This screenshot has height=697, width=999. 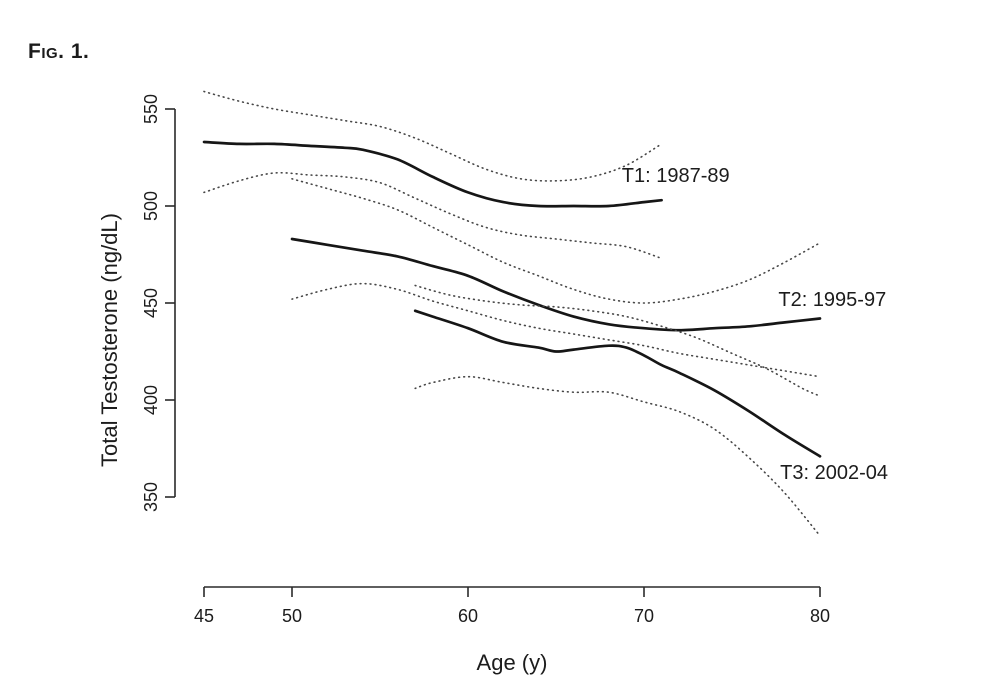 I want to click on series-T1-upper-ci-dotted-line, so click(x=433, y=136).